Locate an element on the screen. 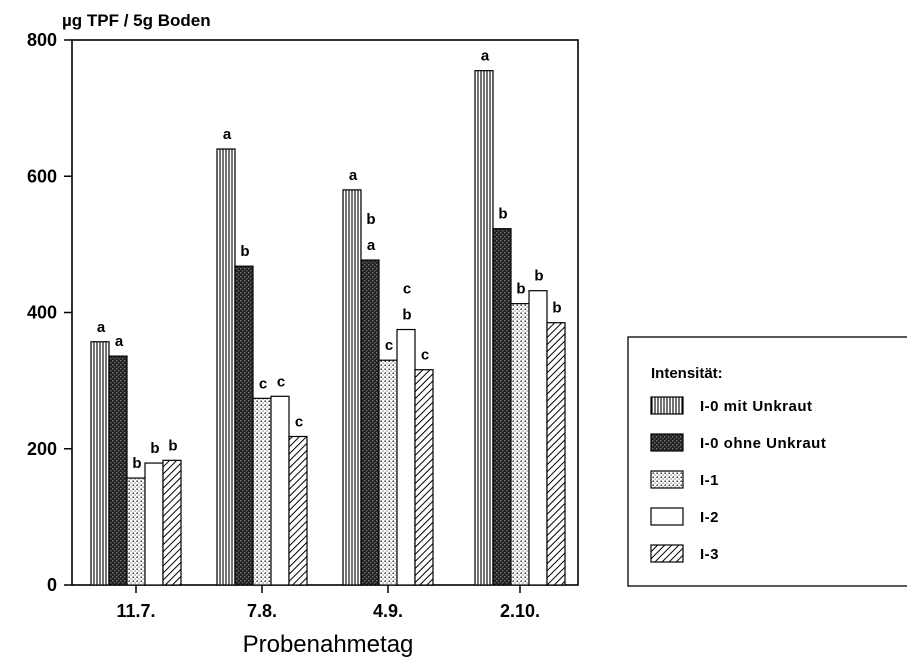  y-tick-label: 0 is located at coordinates (52, 585).